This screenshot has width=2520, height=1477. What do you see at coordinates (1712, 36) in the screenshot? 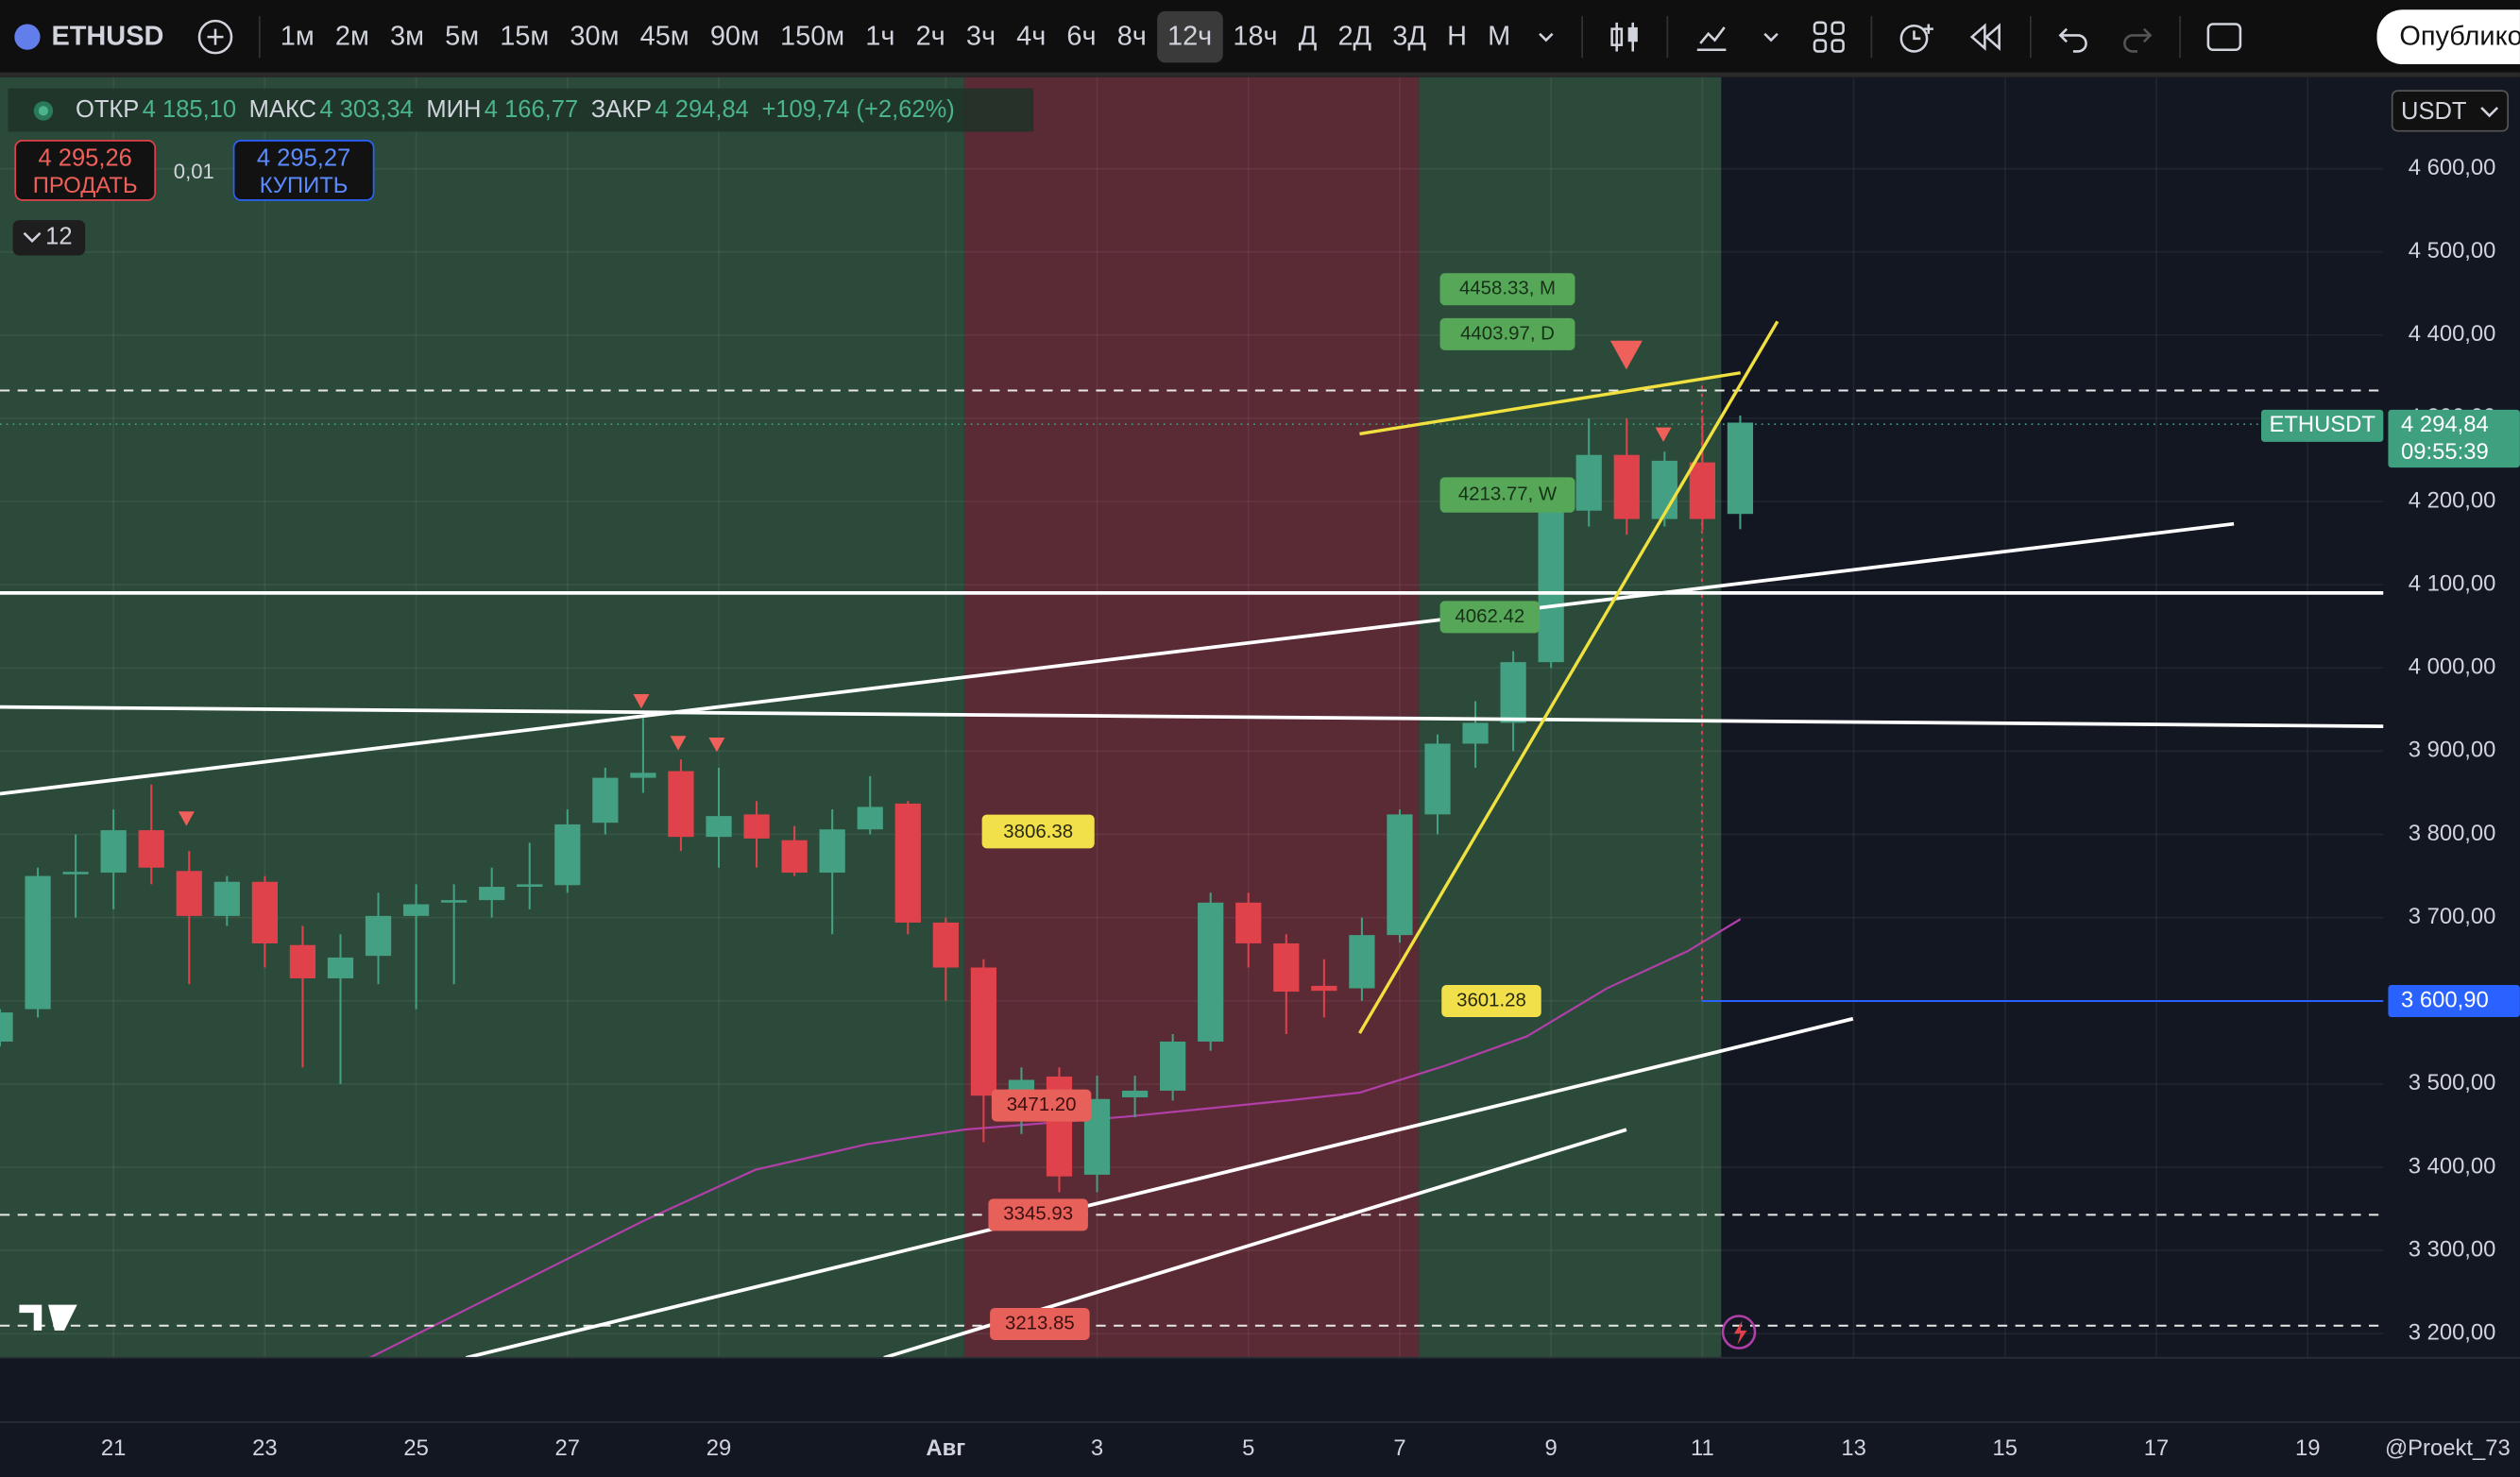
I see `indicators` at bounding box center [1712, 36].